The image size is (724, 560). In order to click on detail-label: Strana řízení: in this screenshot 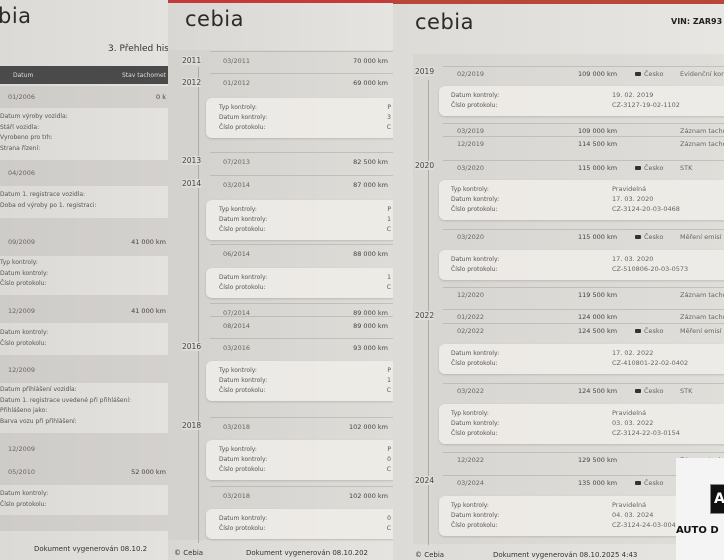, I will do `click(20, 148)`.